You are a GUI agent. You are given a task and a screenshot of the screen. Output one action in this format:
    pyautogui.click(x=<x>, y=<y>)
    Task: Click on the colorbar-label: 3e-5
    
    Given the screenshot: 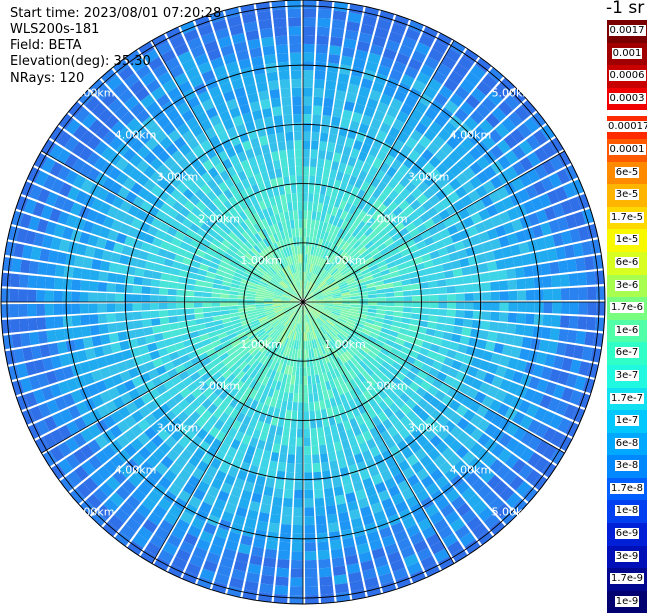 What is the action you would take?
    pyautogui.click(x=627, y=195)
    